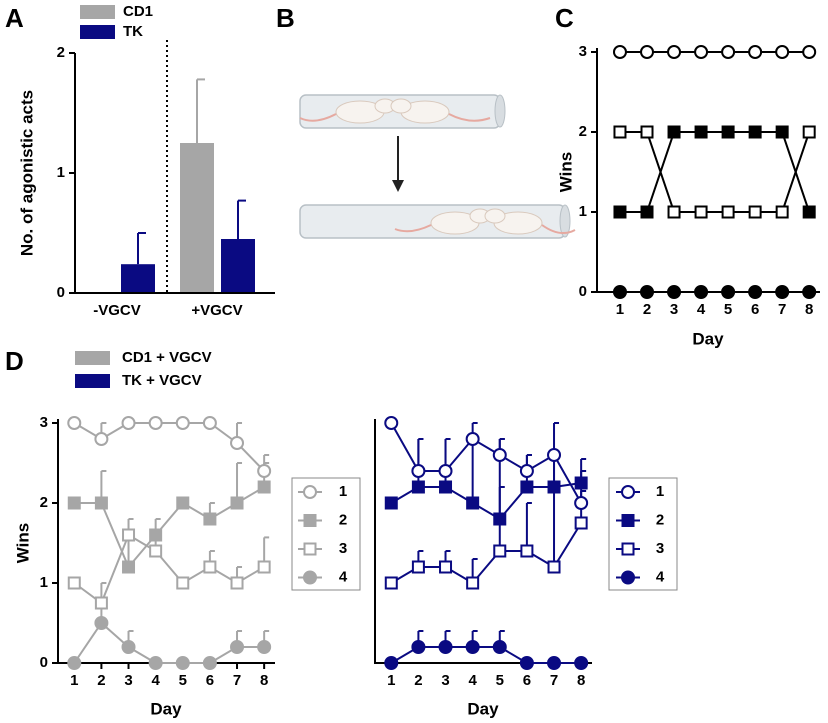 Image resolution: width=828 pixels, height=723 pixels. Describe the element at coordinates (660, 491) in the screenshot. I see `legend-label: 1` at that location.